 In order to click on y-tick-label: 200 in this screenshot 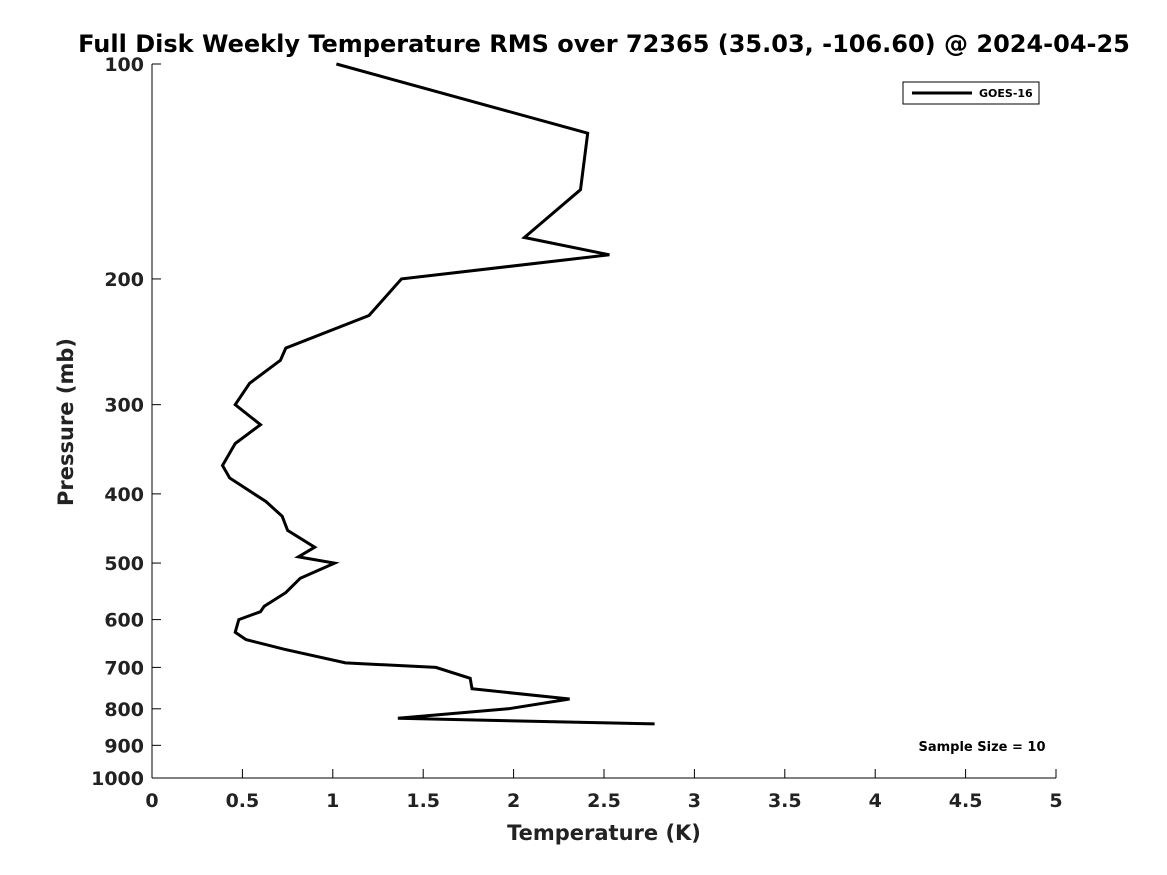, I will do `click(124, 280)`.